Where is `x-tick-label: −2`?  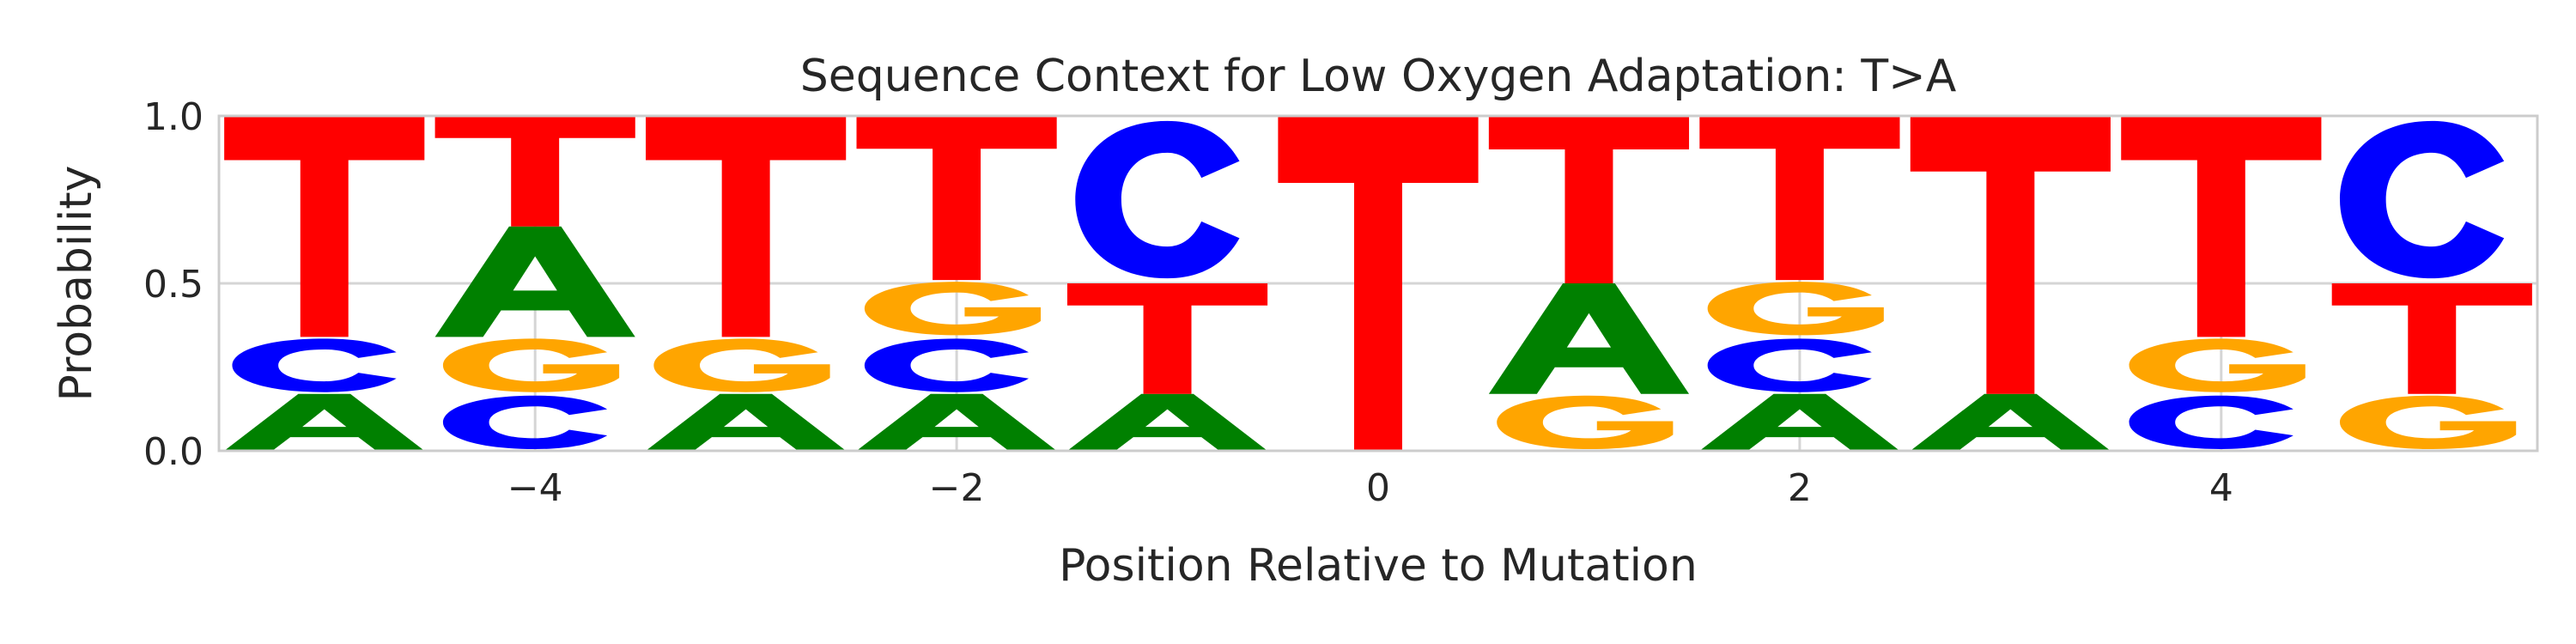 x-tick-label: −2 is located at coordinates (957, 488).